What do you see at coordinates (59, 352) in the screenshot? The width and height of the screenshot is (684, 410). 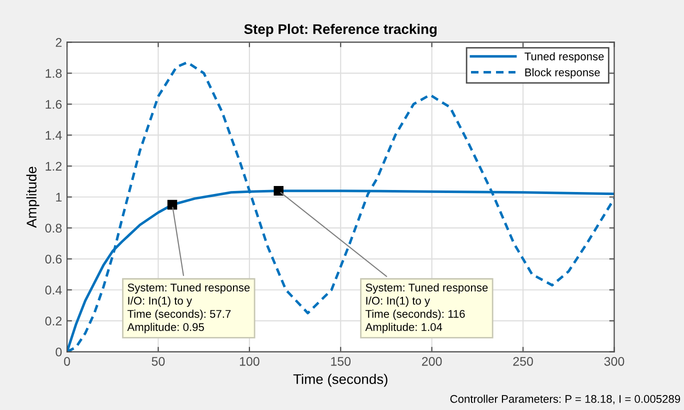 I see `y-tick-label: 0` at bounding box center [59, 352].